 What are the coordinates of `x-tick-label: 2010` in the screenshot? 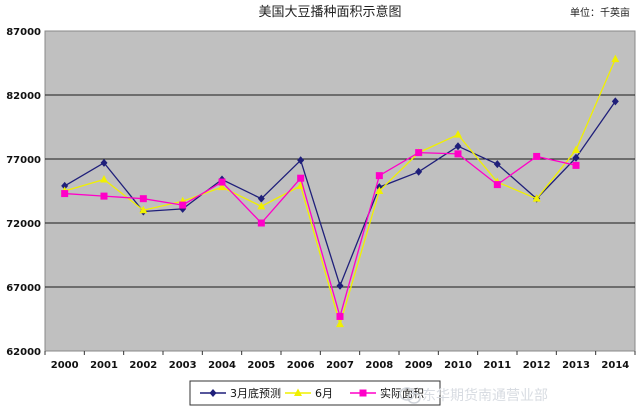 It's located at (458, 365).